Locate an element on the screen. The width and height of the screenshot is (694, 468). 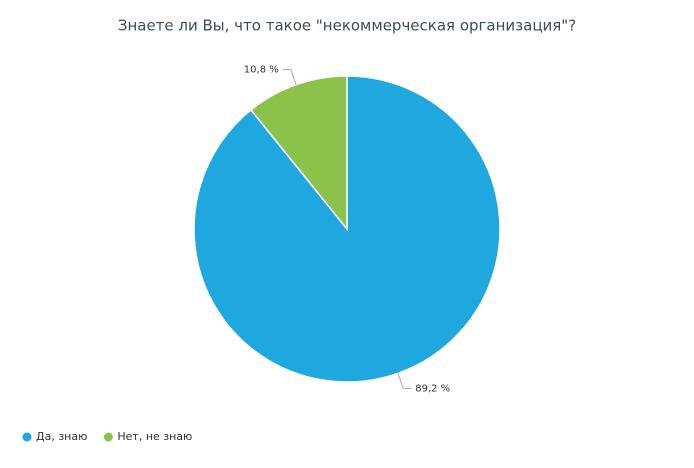
legend-label: Нет, не знаю is located at coordinates (154, 436).